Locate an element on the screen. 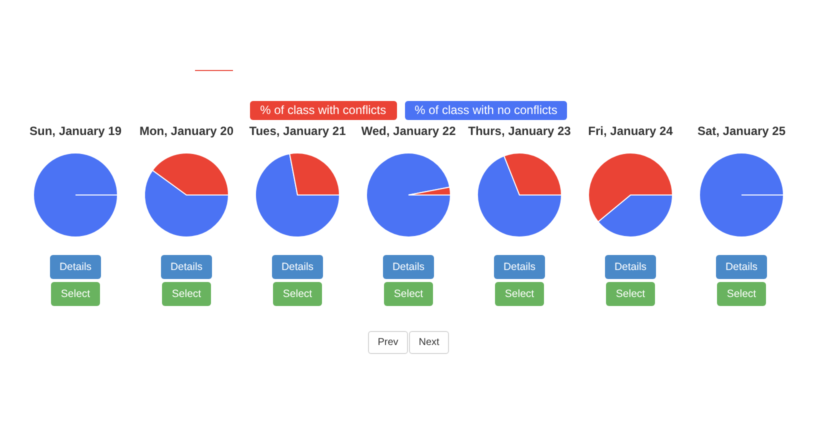 The image size is (826, 434). next-button: Next is located at coordinates (429, 342).